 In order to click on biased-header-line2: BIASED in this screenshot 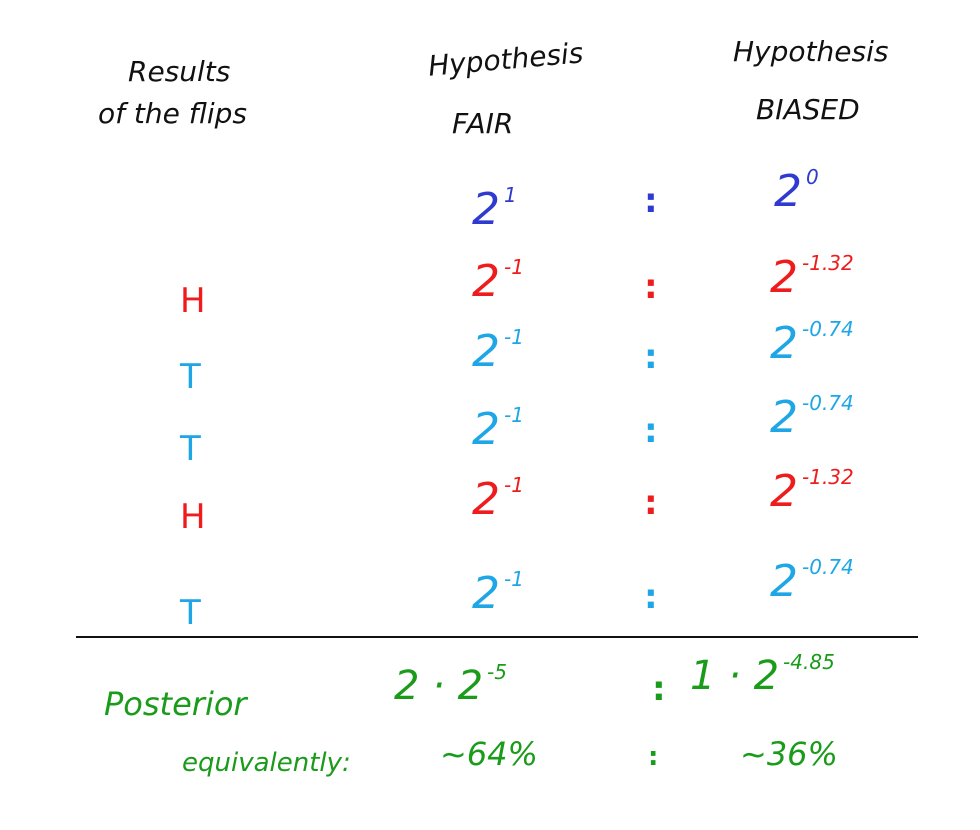, I will do `click(808, 109)`.